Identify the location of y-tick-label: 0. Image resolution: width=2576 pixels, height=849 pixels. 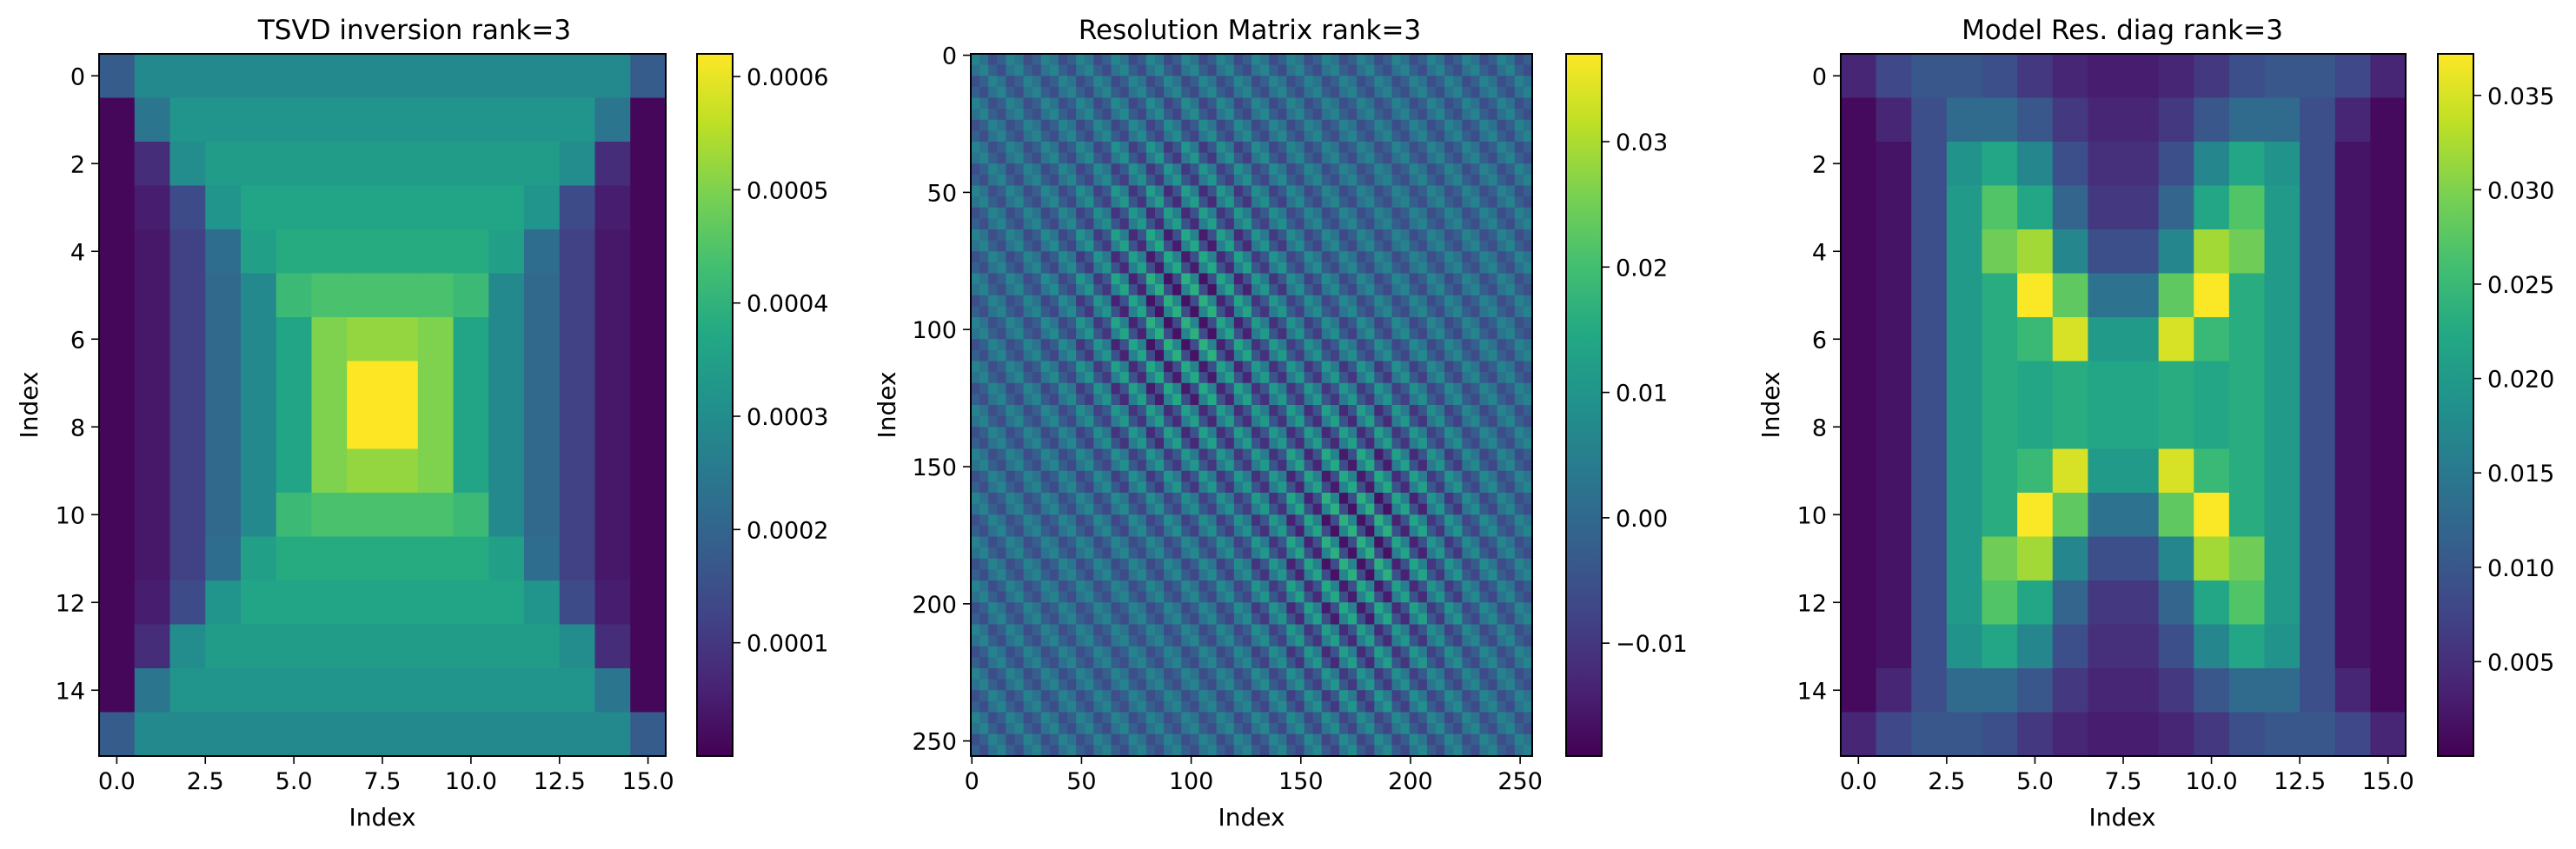
(77, 76).